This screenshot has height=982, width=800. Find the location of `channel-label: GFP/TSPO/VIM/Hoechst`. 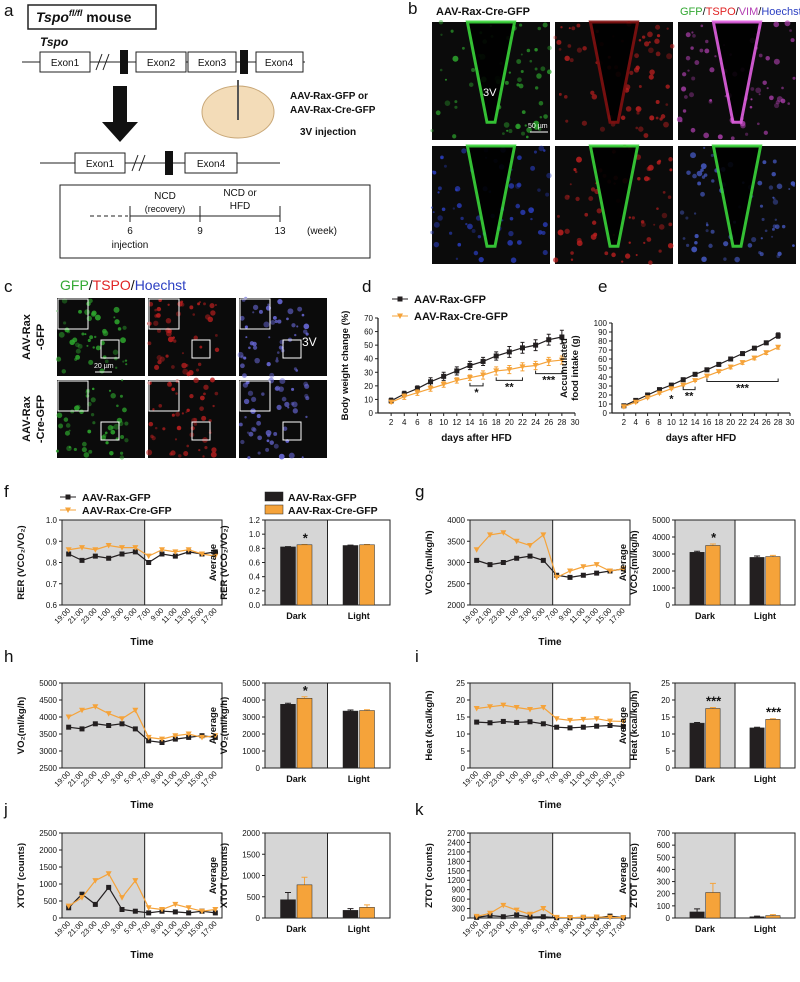

channel-label: GFP/TSPO/VIM/Hoechst is located at coordinates (740, 12).